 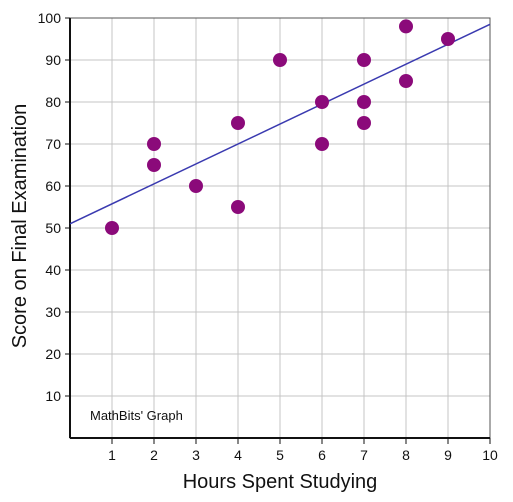 What do you see at coordinates (280, 455) in the screenshot?
I see `x-tick-label: 5` at bounding box center [280, 455].